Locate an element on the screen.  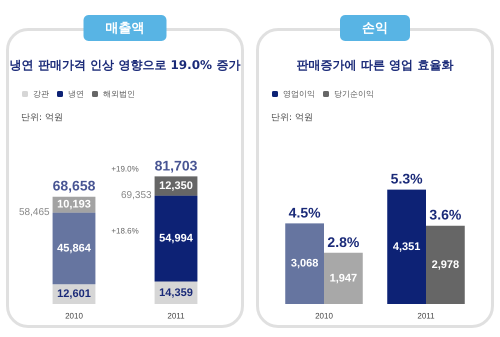
legend-label: 해외법인 is located at coordinates (119, 94).